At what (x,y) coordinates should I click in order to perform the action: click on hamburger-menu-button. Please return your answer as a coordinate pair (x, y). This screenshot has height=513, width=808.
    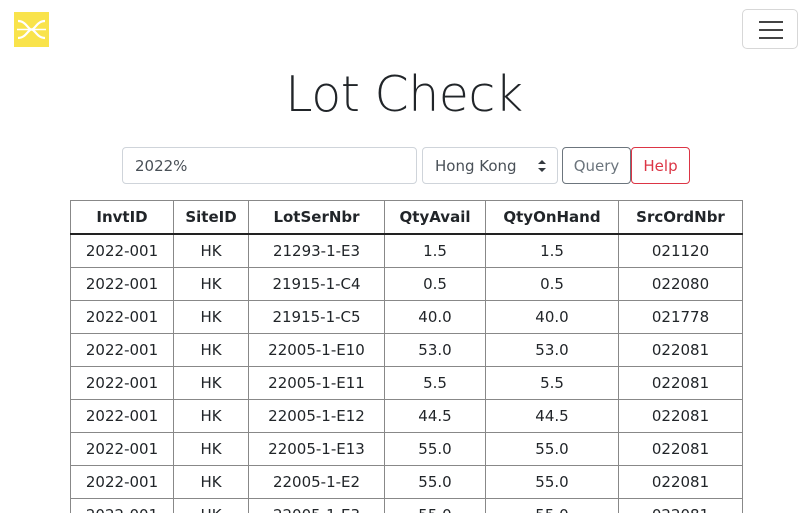
    Looking at the image, I should click on (770, 29).